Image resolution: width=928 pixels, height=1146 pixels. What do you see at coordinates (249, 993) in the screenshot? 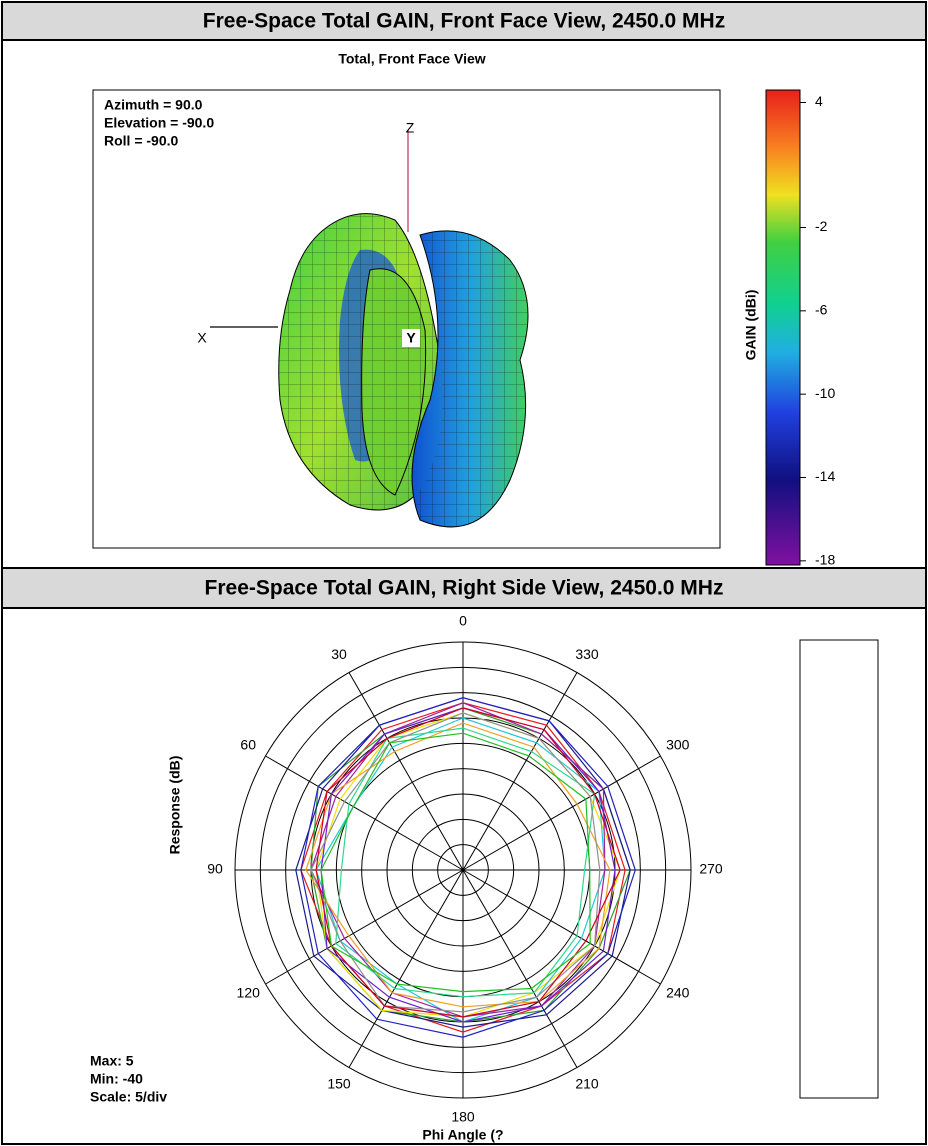
I see `angle-label: 120` at bounding box center [249, 993].